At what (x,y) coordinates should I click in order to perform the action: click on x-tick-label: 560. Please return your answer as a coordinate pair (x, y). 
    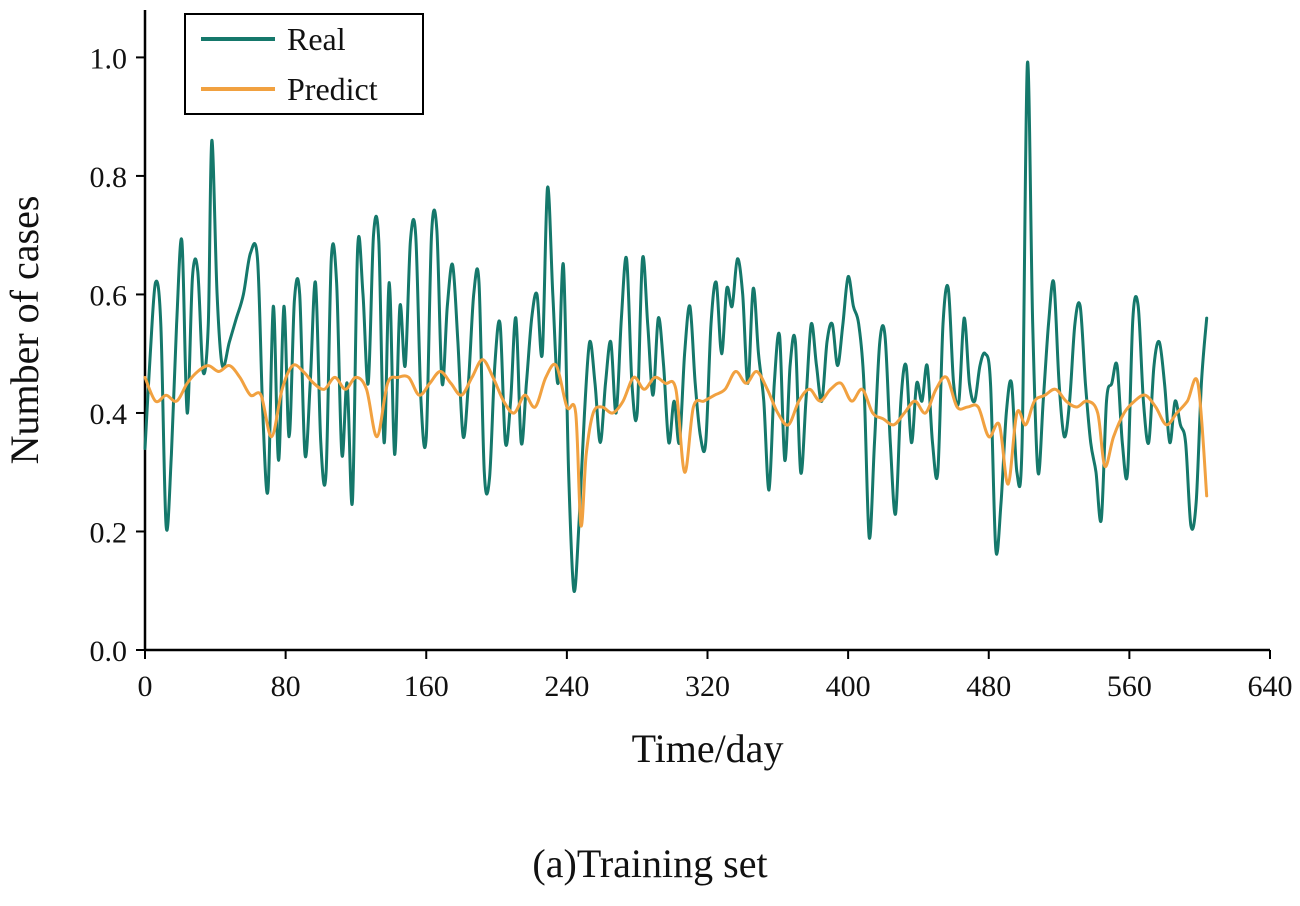
    Looking at the image, I should click on (1129, 686).